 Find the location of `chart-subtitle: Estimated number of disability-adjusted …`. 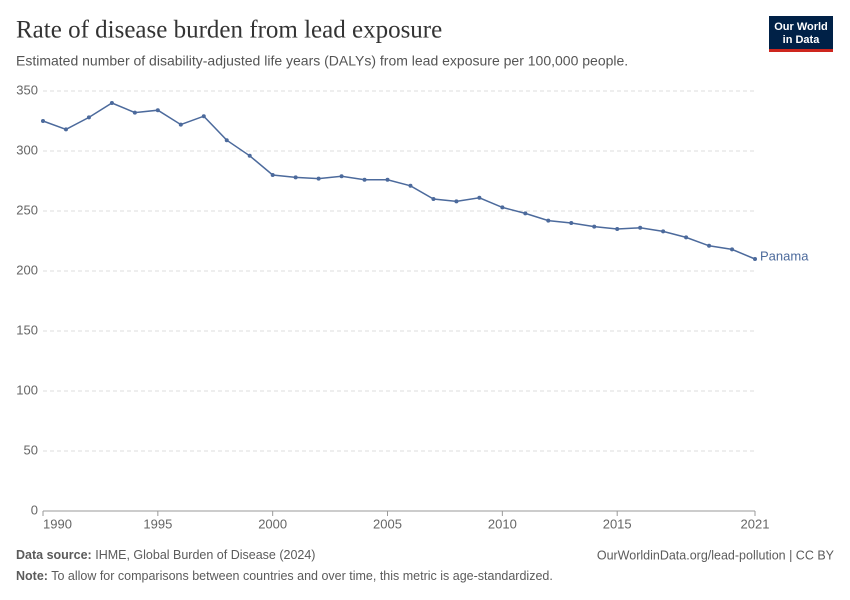

chart-subtitle: Estimated number of disability-adjusted … is located at coordinates (322, 61).